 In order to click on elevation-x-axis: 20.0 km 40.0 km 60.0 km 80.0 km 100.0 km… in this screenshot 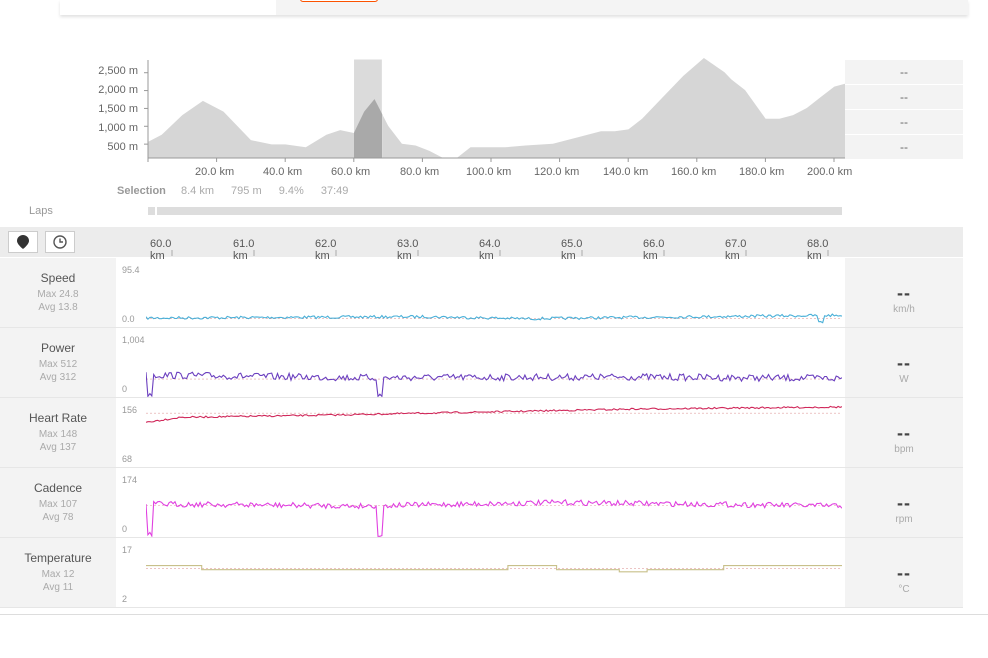, I will do `click(450, 173)`.